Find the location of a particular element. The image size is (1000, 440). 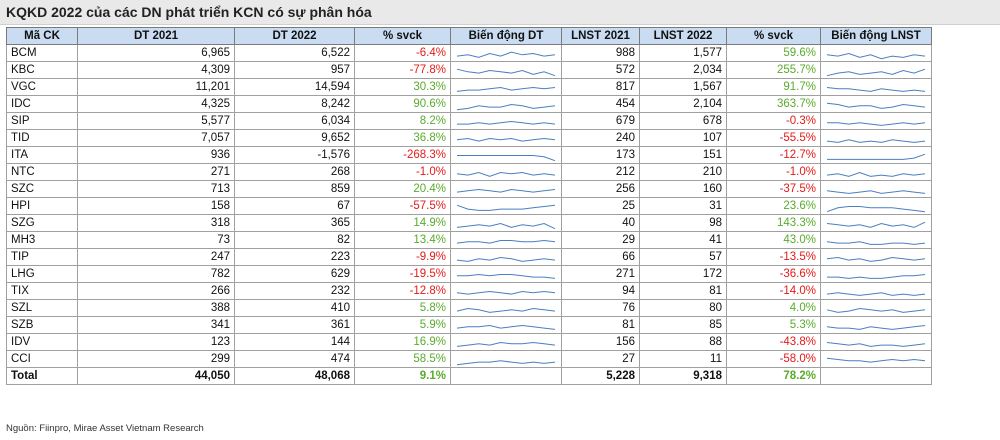

table-row: TID 7,057 9,652 36.8% 240 107 -55.5% is located at coordinates (469, 138).